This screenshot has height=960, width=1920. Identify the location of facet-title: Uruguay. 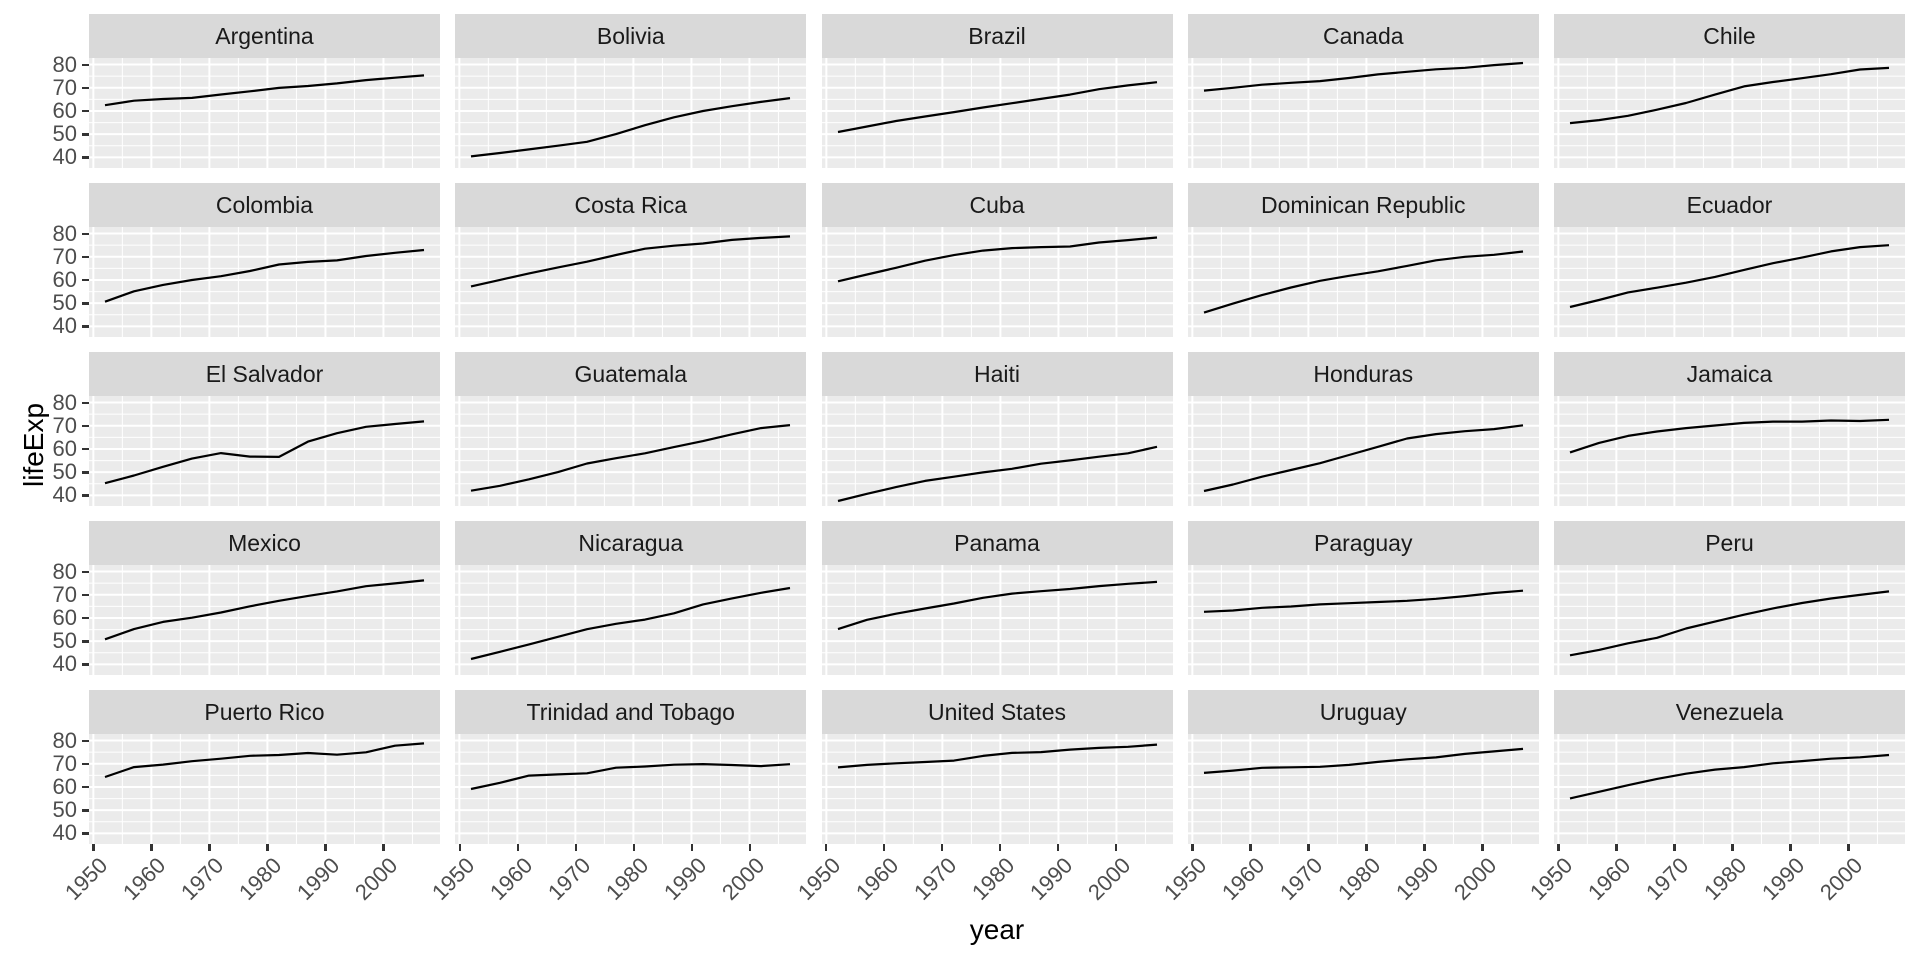
(1363, 711).